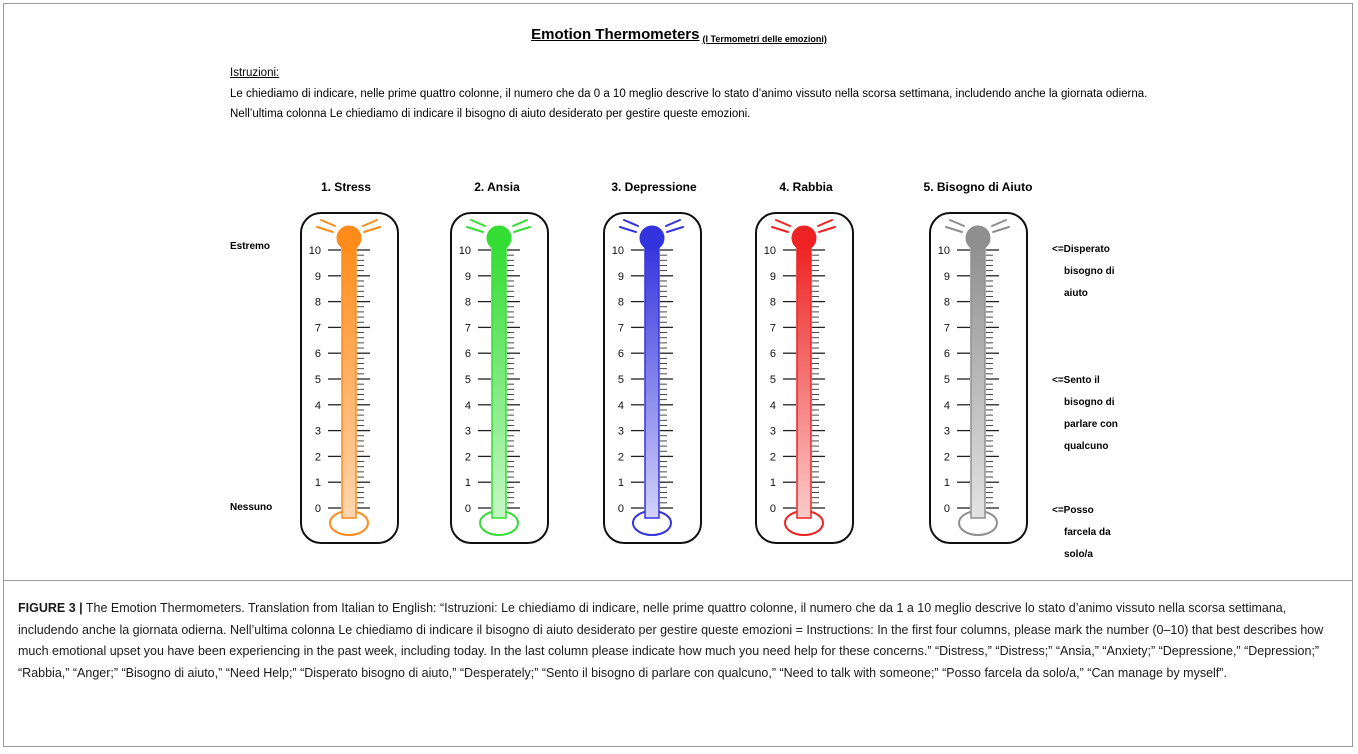 The image size is (1358, 754). Describe the element at coordinates (1086, 446) in the screenshot. I see `right-note-line: qualcuno` at that location.